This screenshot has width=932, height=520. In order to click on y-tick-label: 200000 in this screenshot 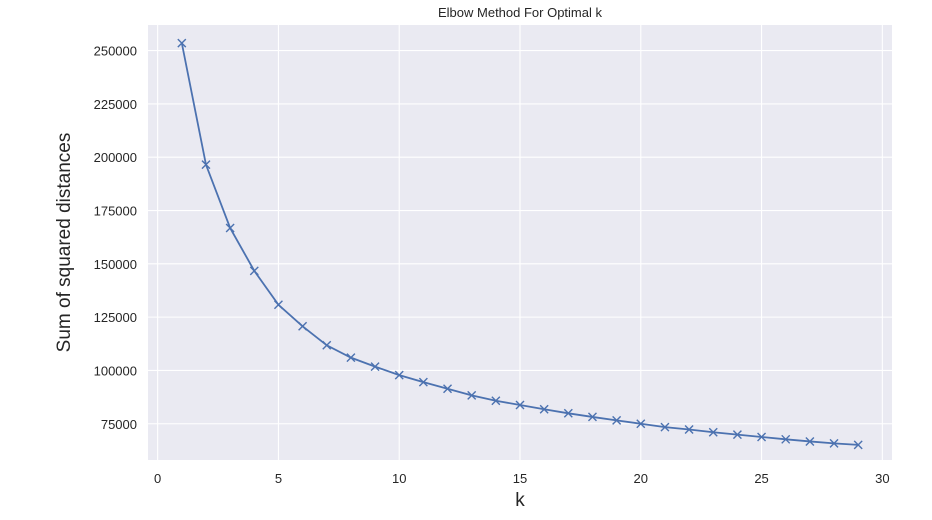, I will do `click(115, 157)`.